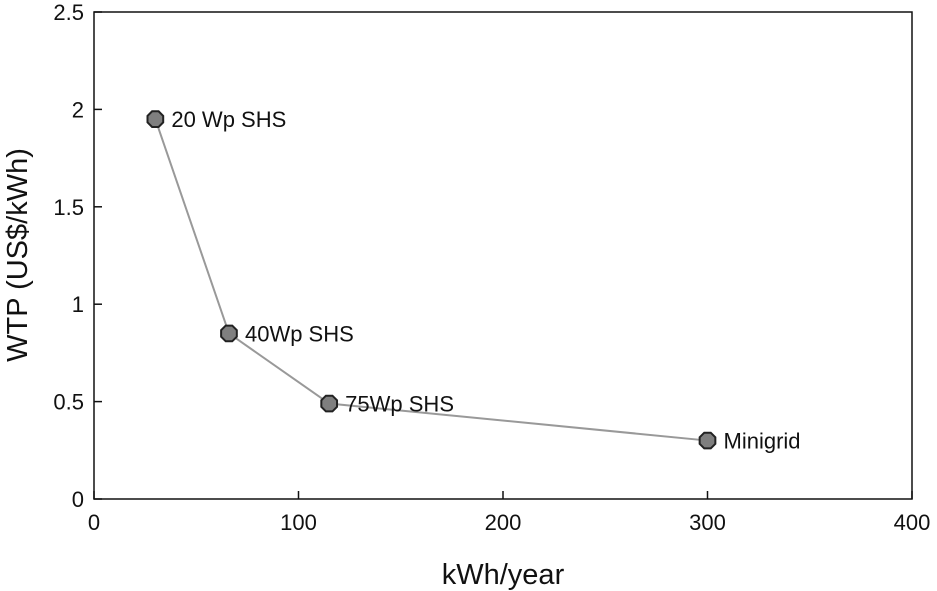 This screenshot has height=591, width=937. I want to click on y-tick-label: 2, so click(78, 109).